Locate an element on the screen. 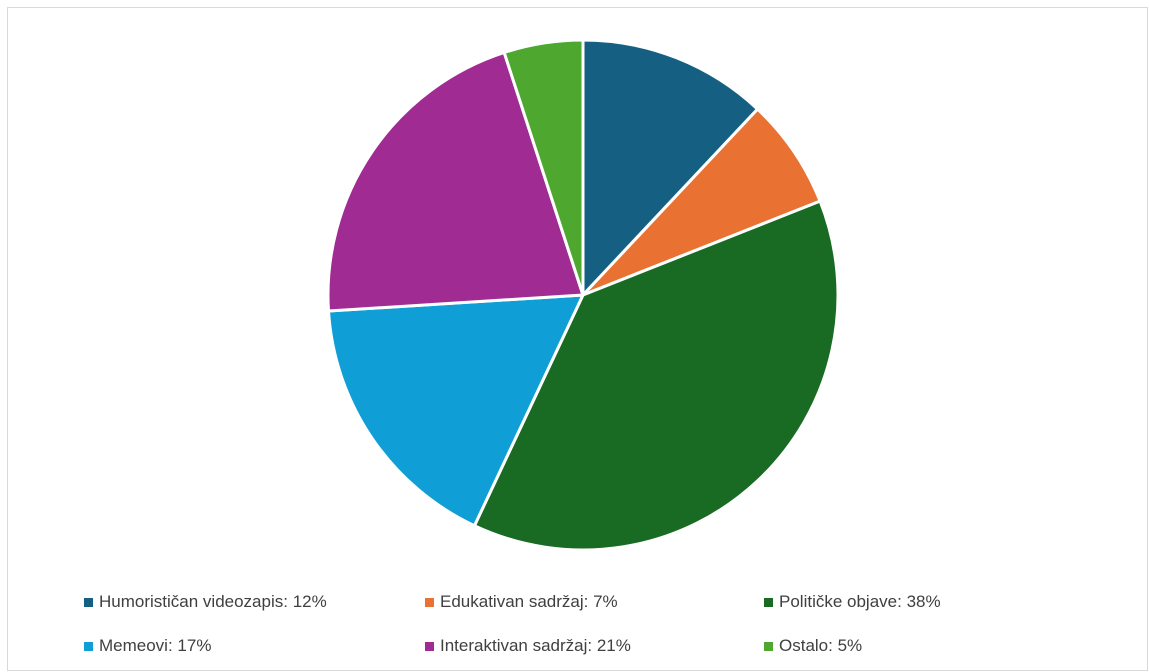  pie-slice-edukativan-sadrzaj is located at coordinates (701, 202).